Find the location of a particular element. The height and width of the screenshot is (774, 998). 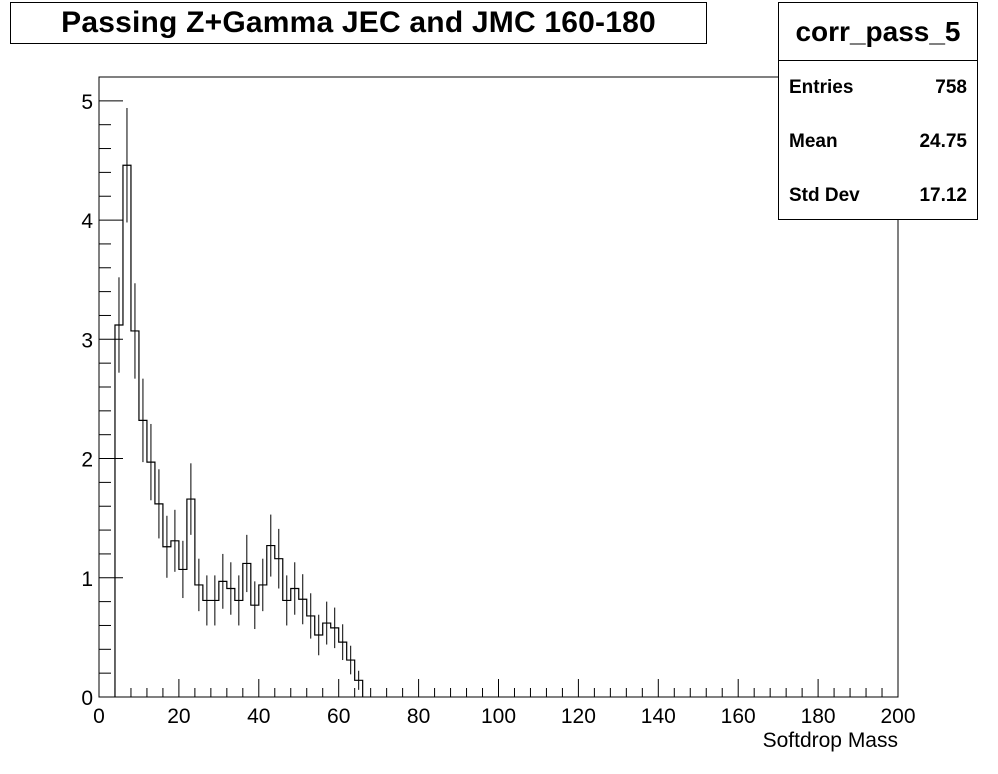

stats-mean-value: 24.75 is located at coordinates (943, 141).